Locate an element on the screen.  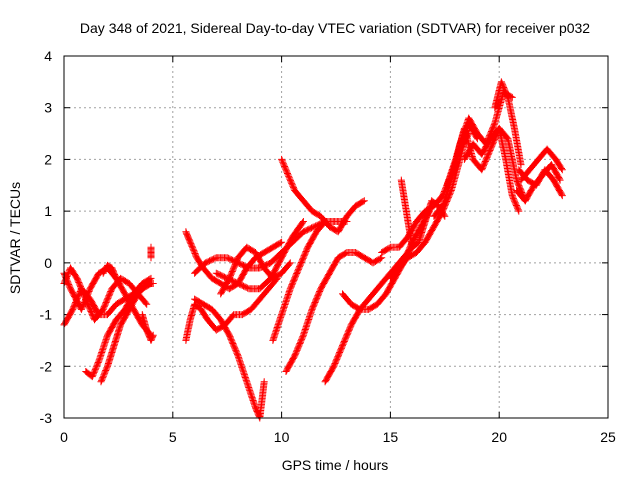
y-axis-label: SDTVAR / TECUs is located at coordinates (15, 238).